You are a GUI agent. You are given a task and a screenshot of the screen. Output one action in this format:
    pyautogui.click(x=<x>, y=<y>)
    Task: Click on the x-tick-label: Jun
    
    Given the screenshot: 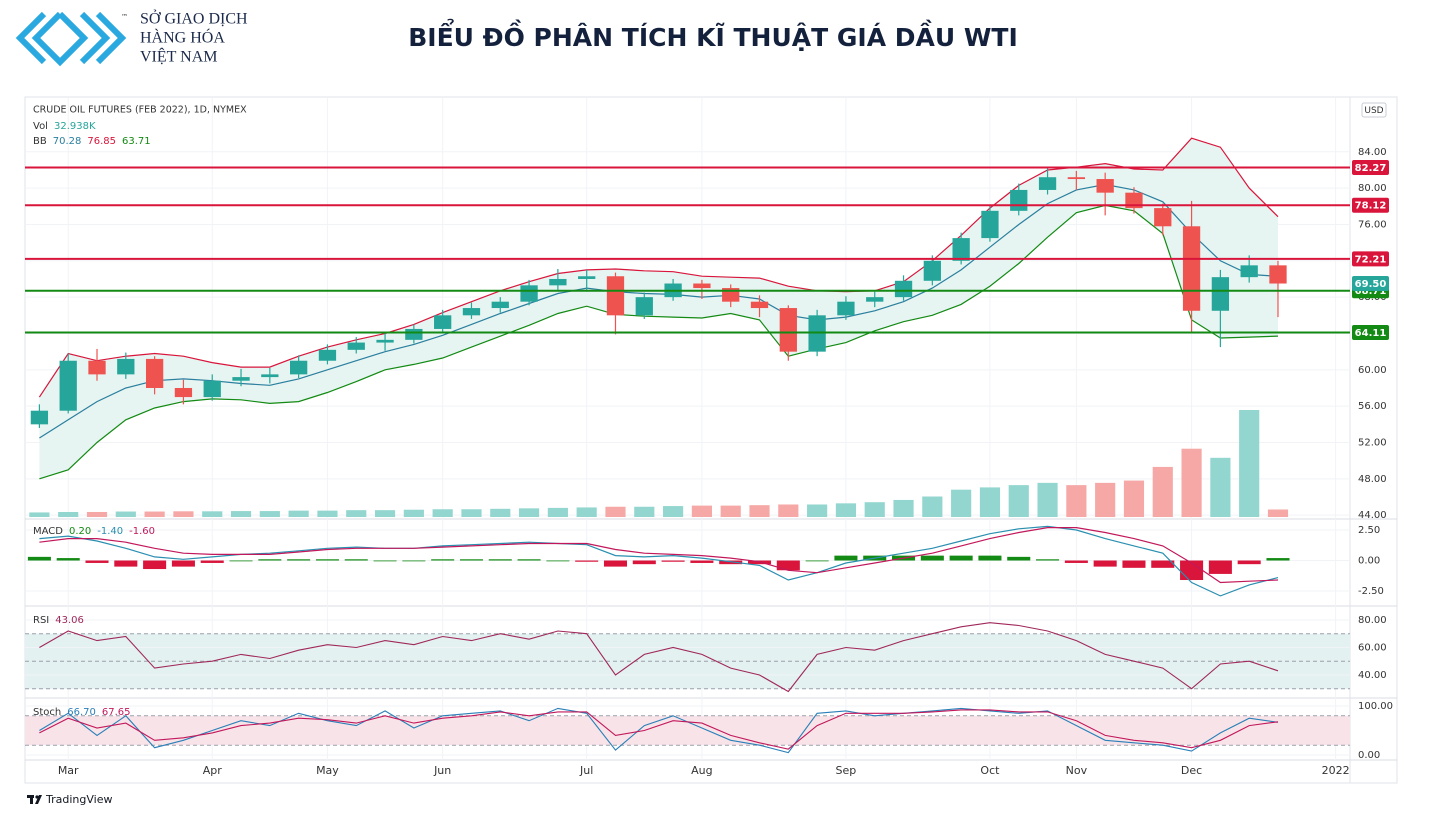 What is the action you would take?
    pyautogui.click(x=442, y=770)
    